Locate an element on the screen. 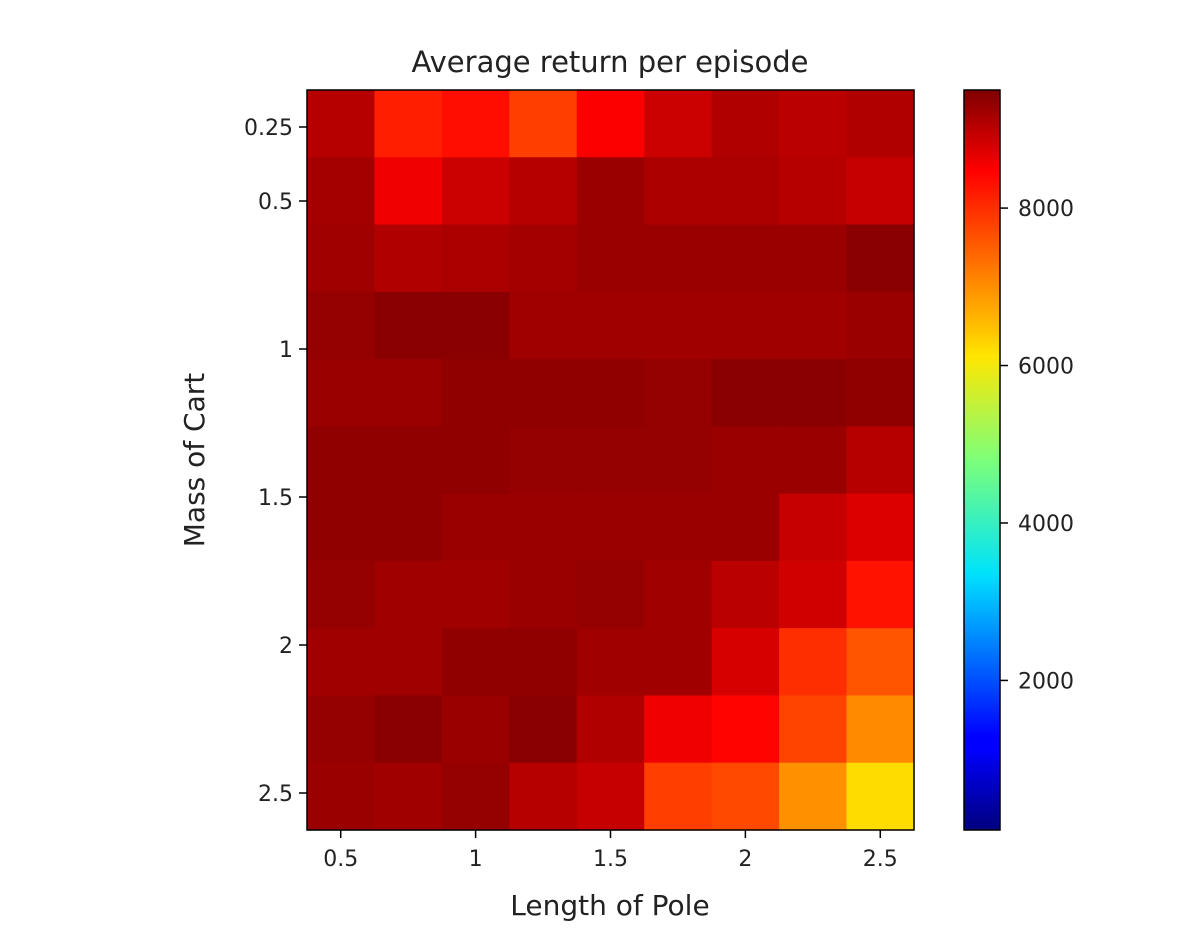 The width and height of the screenshot is (1196, 936). x-axis-label: Length of Pole is located at coordinates (609, 905).